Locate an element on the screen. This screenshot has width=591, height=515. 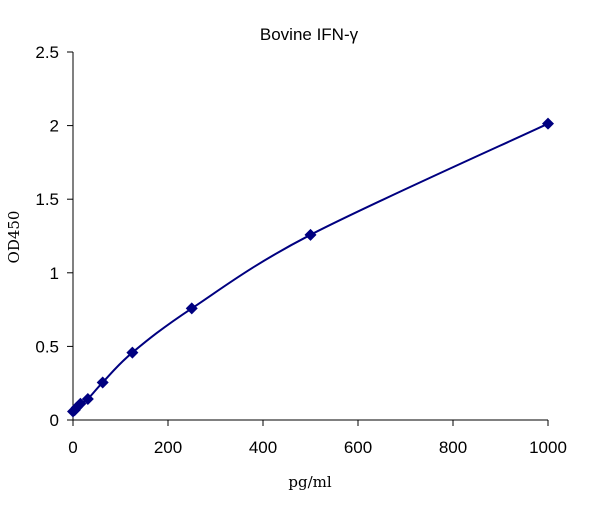
x-tick-label: 400 is located at coordinates (263, 447).